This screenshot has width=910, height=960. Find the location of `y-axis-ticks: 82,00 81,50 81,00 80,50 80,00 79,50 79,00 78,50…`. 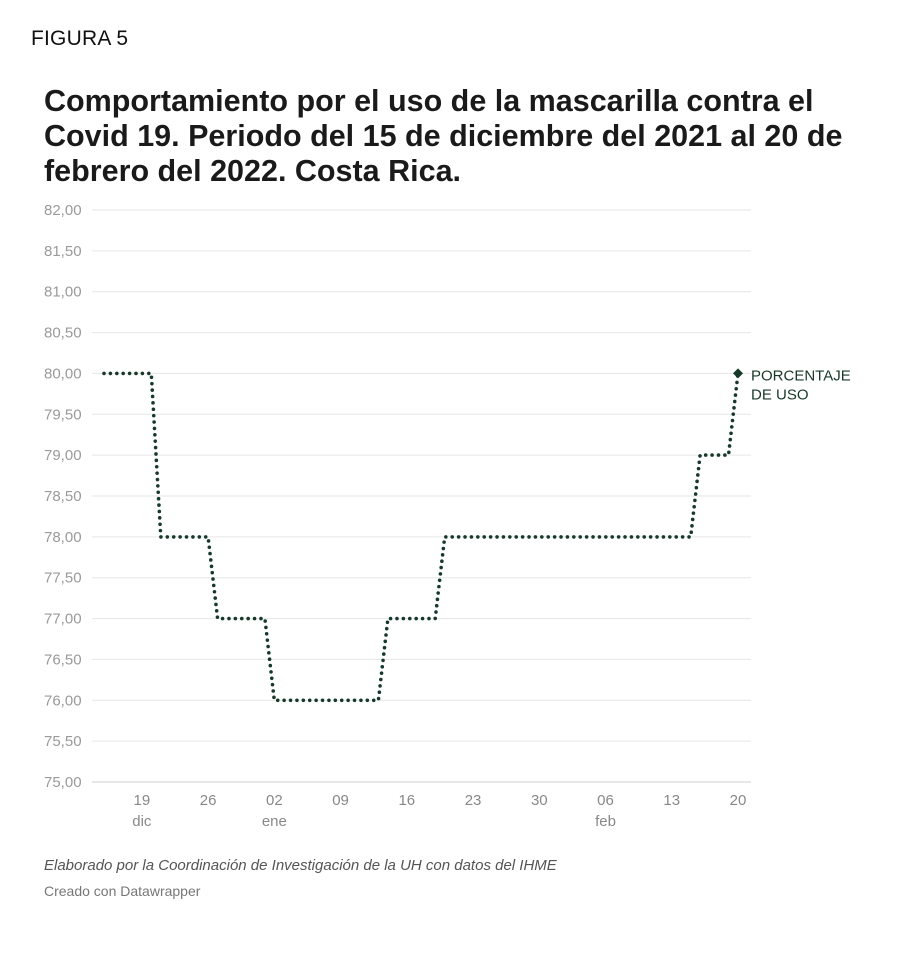

y-axis-ticks: 82,00 81,50 81,00 80,50 80,00 79,50 79,00 78,50… is located at coordinates (63, 496).